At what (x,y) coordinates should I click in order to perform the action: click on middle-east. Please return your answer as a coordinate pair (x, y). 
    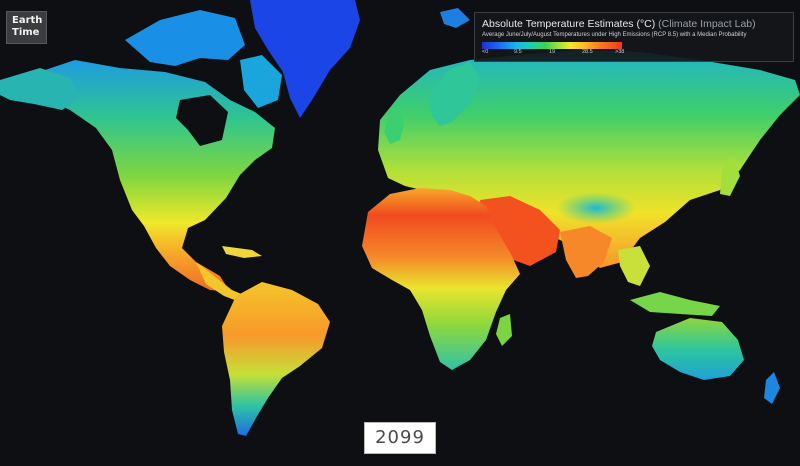
    Looking at the image, I should click on (520, 231).